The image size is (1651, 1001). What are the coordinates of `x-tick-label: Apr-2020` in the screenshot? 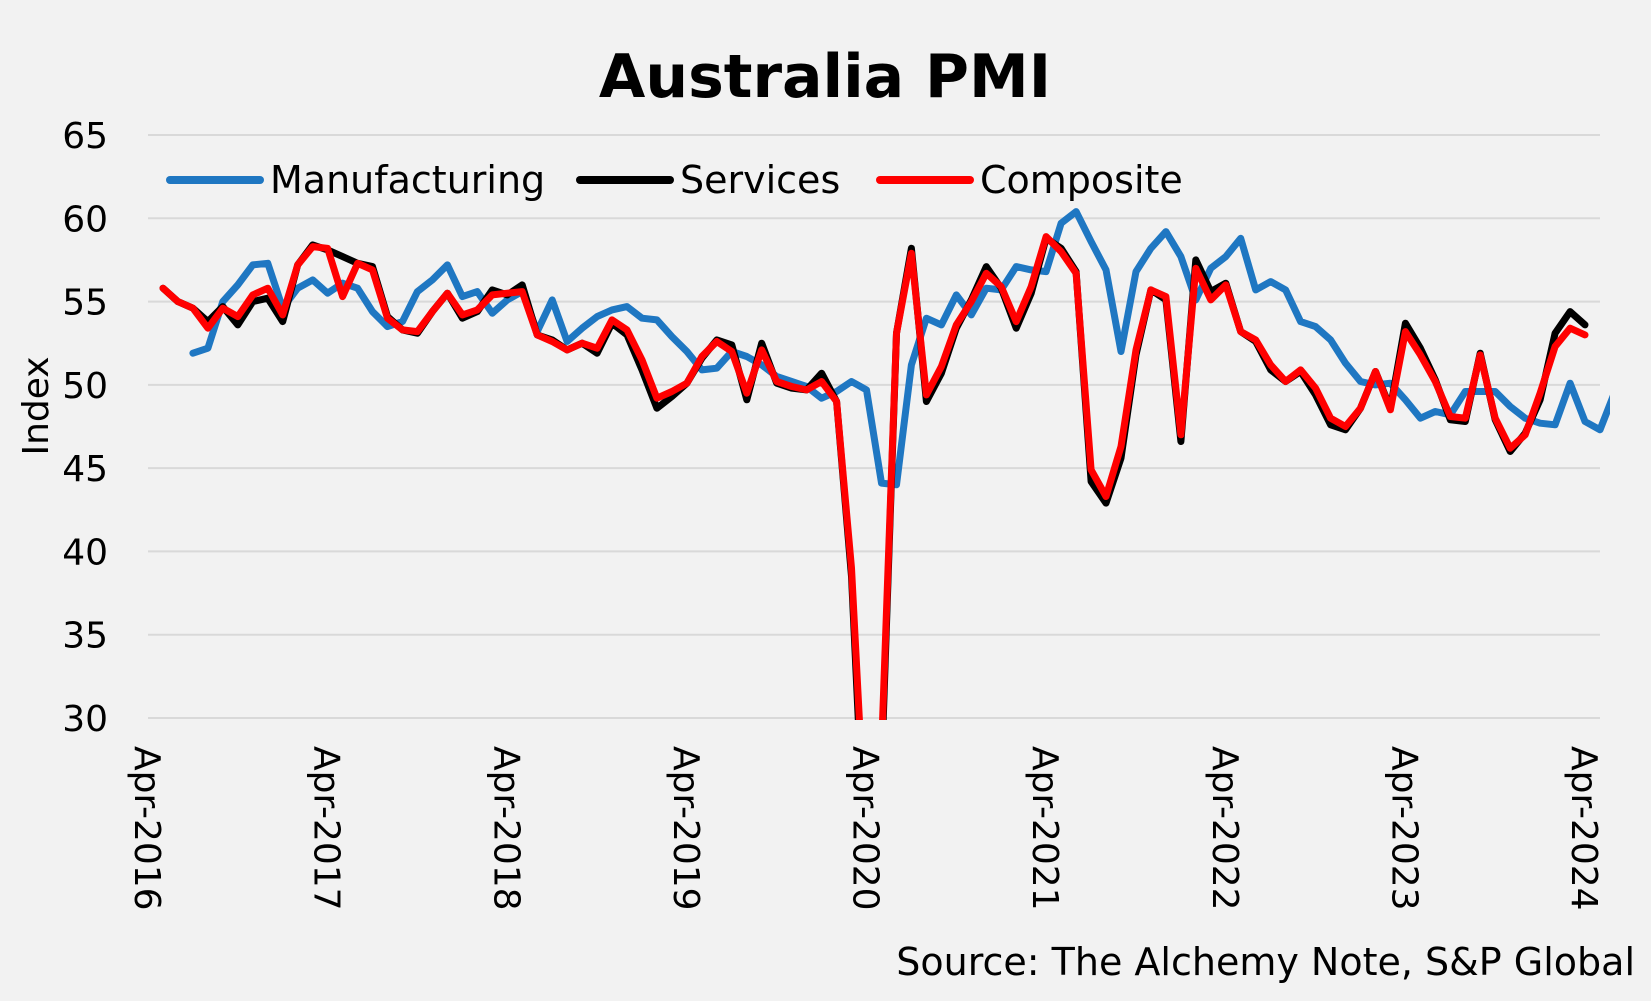 It's located at (865, 828).